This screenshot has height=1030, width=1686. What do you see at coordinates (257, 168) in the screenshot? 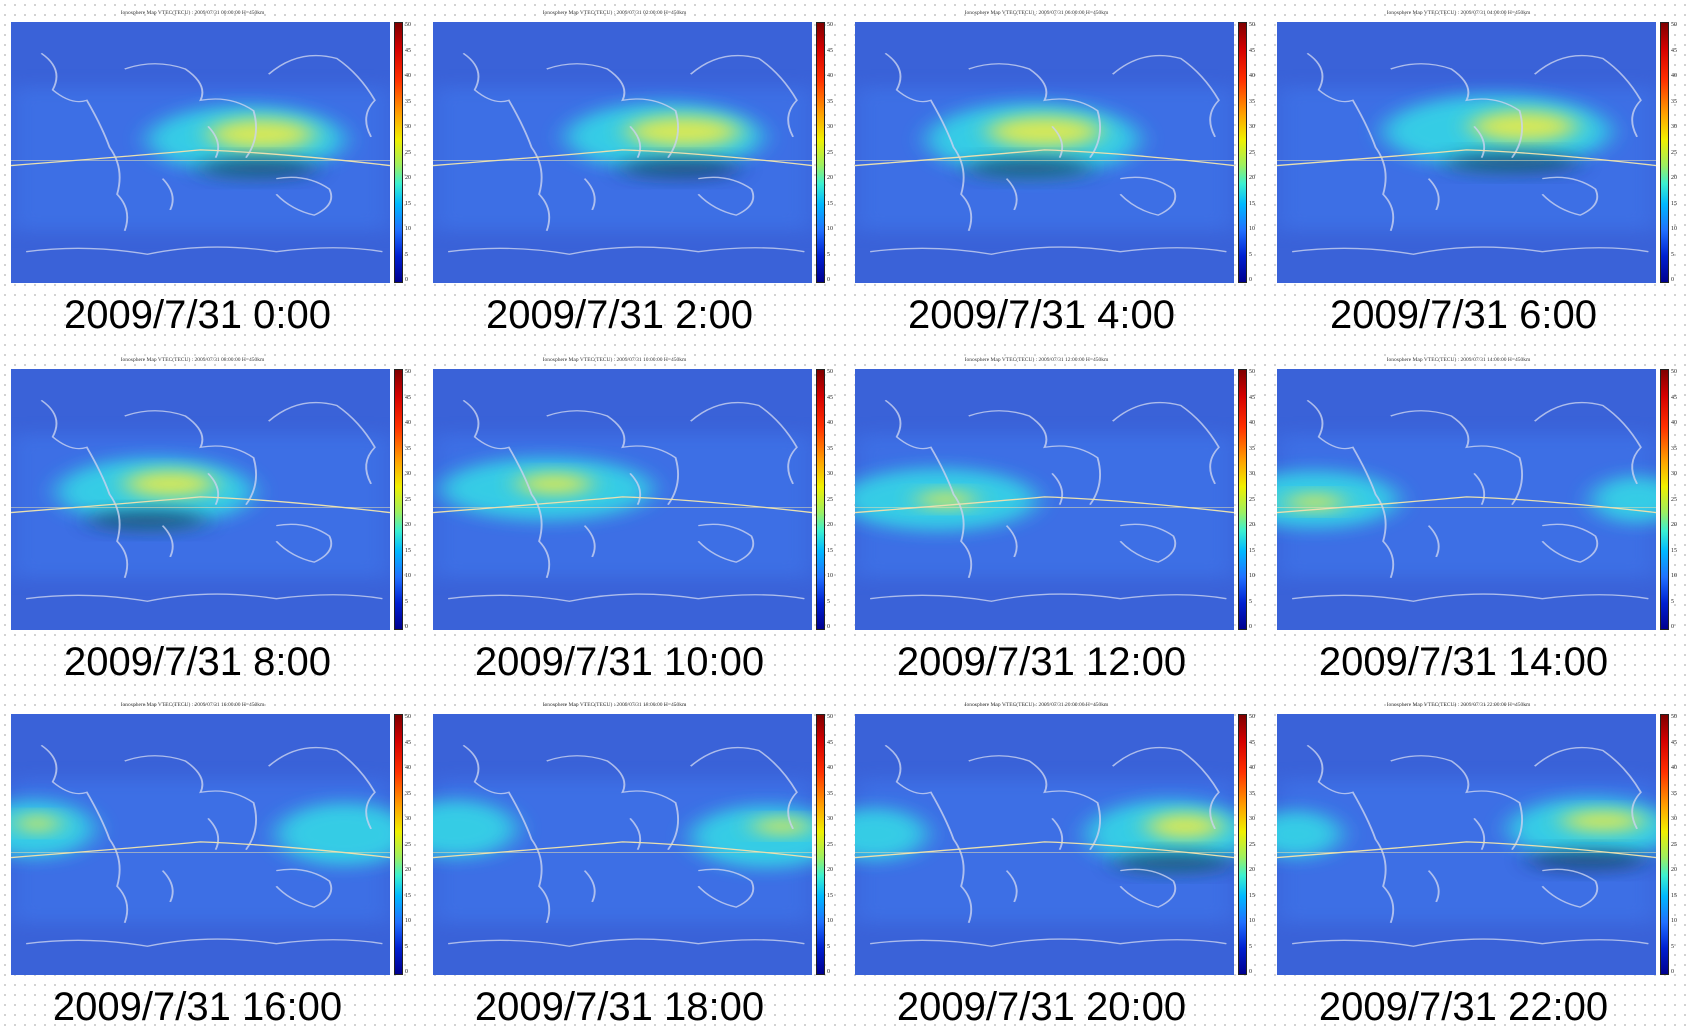
I see `tec-trough` at bounding box center [257, 168].